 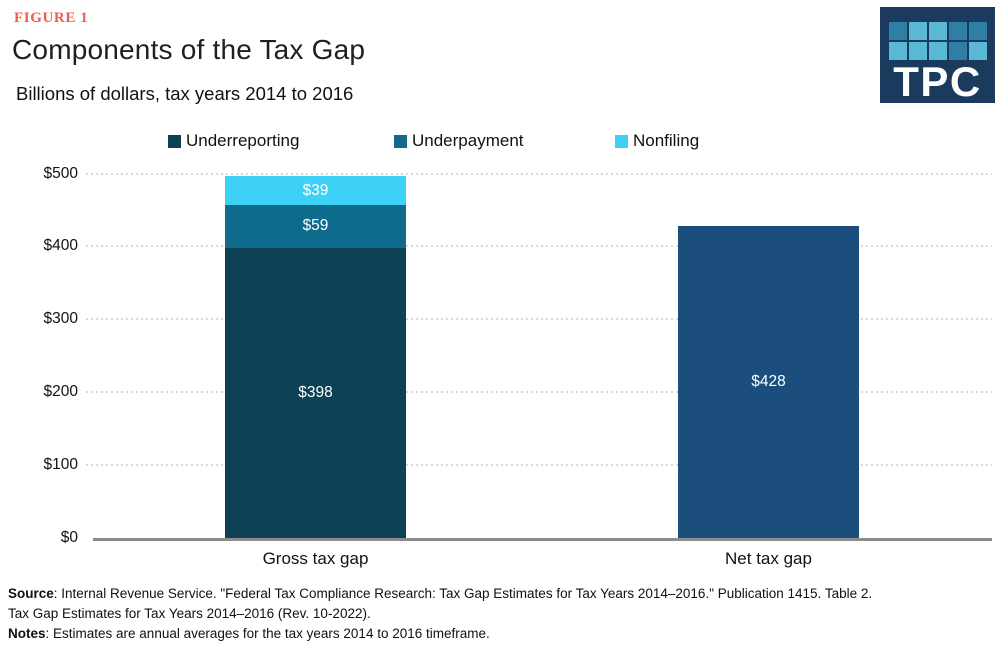 I want to click on x-axis-label-net-tax-gap: Net tax gap, so click(x=768, y=558).